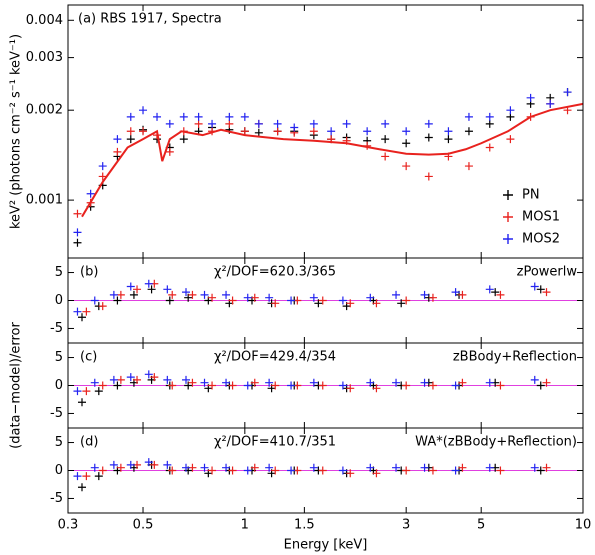  Describe the element at coordinates (245, 525) in the screenshot. I see `x-tick-label: 1` at that location.